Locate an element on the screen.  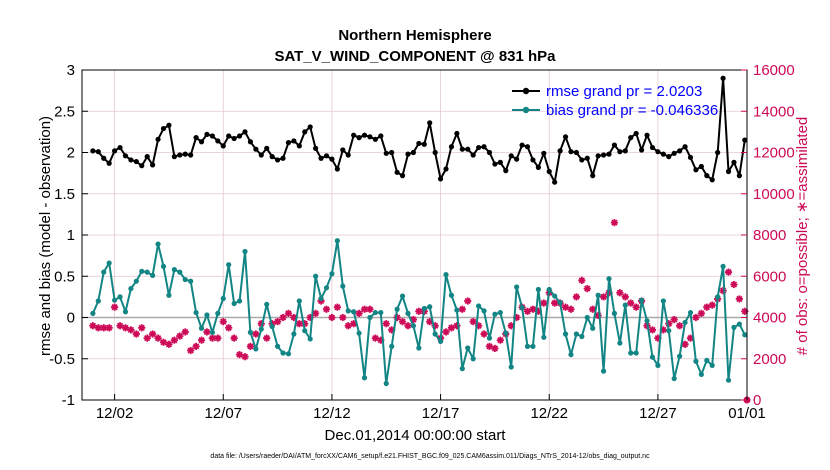
y-right-tick-label: 0 is located at coordinates (757, 400).